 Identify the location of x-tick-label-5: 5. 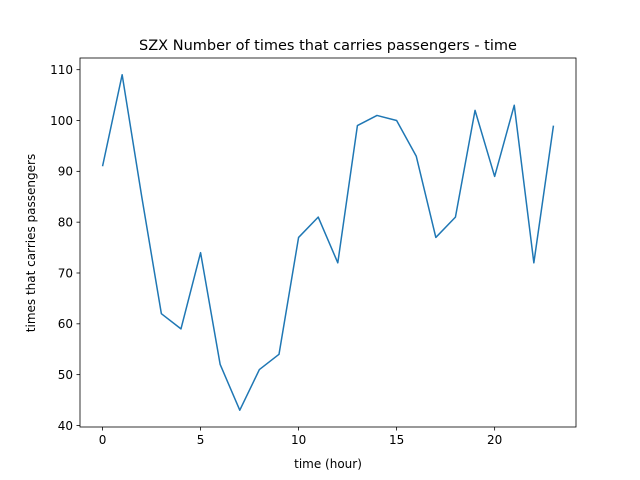
(201, 440).